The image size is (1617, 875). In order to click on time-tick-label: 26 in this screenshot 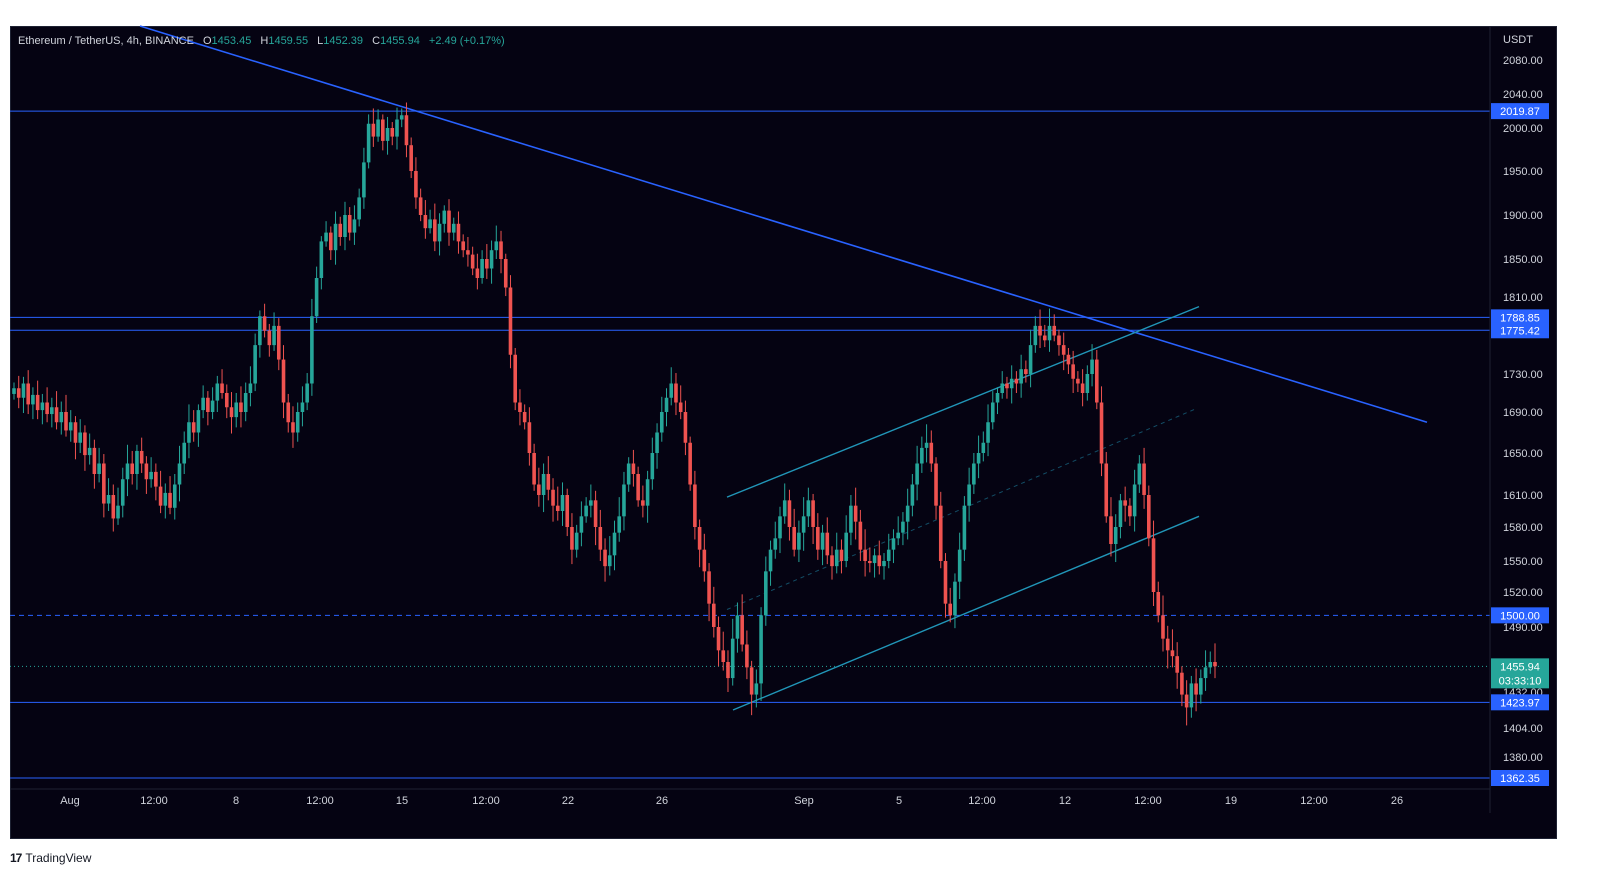, I will do `click(1397, 801)`.